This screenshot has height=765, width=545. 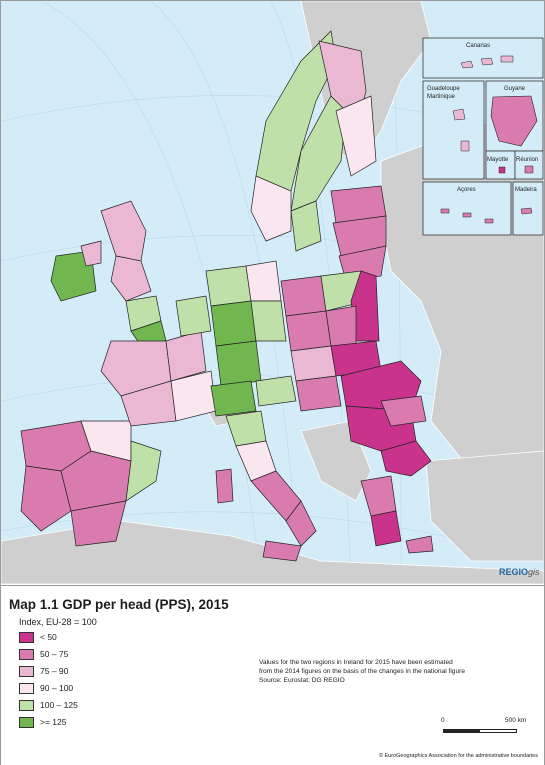 I want to click on nordic-regions, so click(x=313, y=141).